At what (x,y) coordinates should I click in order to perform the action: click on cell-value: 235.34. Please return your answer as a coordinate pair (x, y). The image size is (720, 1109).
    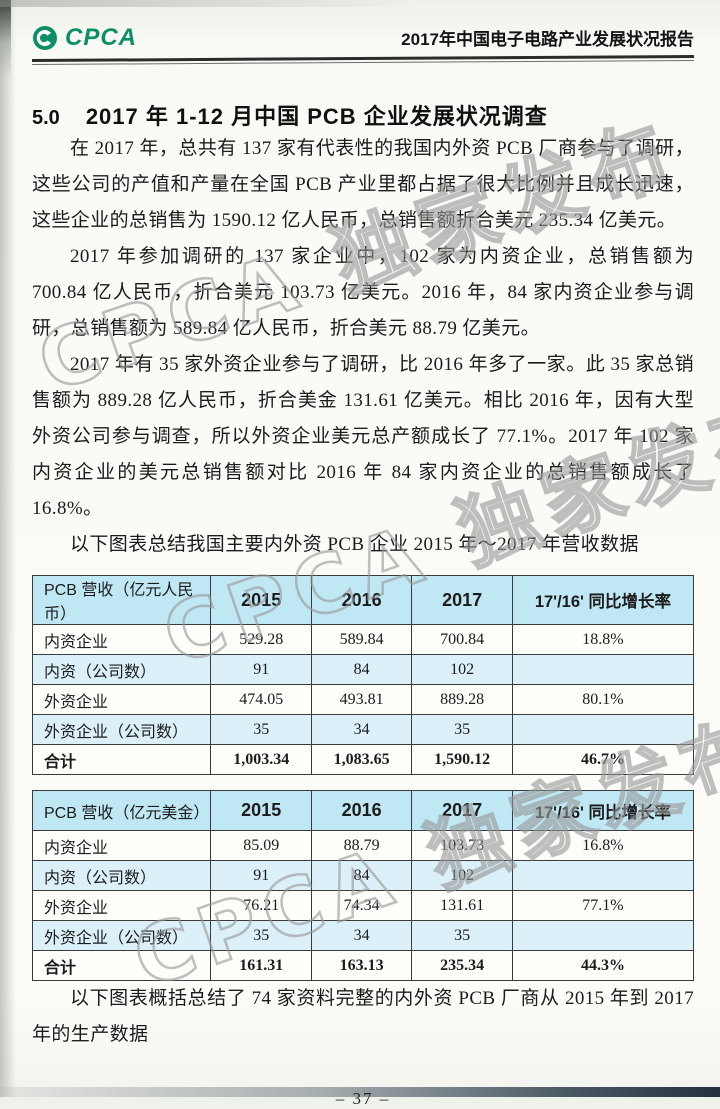
    Looking at the image, I should click on (462, 965).